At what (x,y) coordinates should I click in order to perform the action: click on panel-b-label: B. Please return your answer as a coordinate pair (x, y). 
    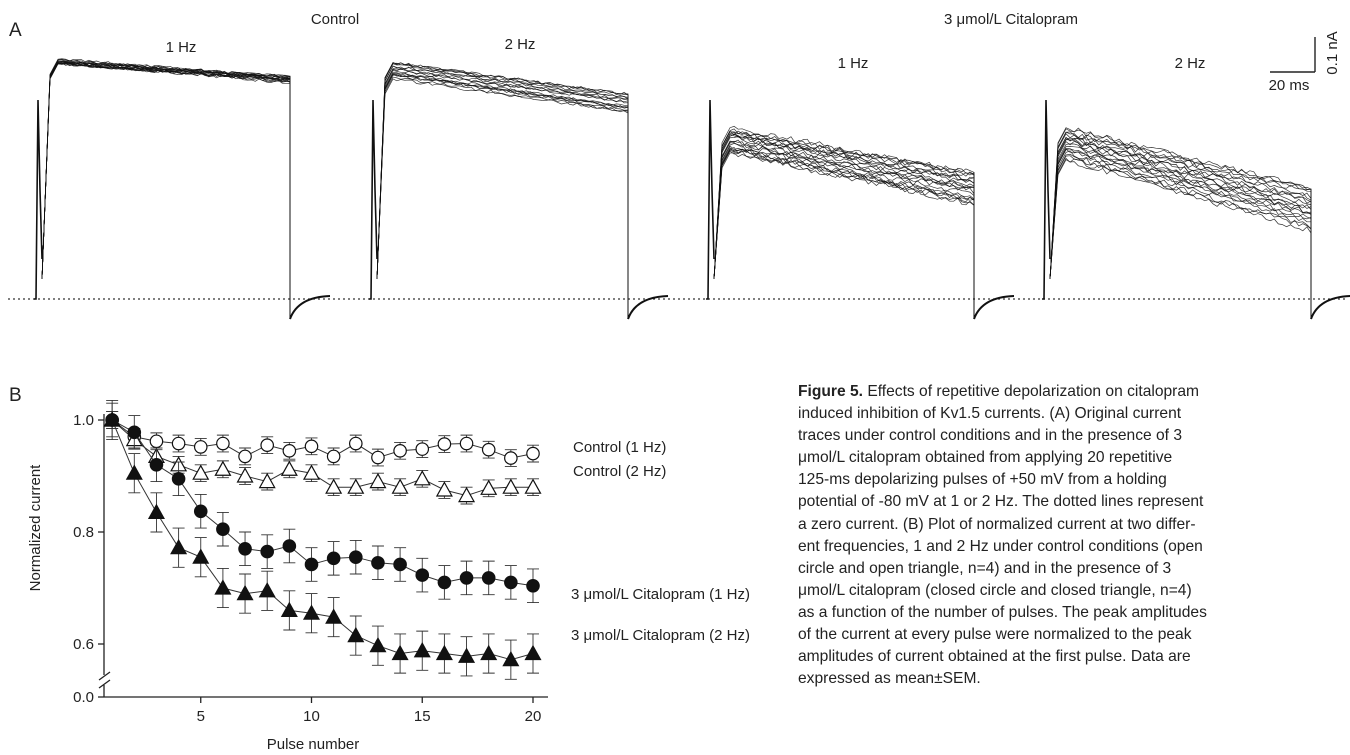
    Looking at the image, I should click on (15, 395).